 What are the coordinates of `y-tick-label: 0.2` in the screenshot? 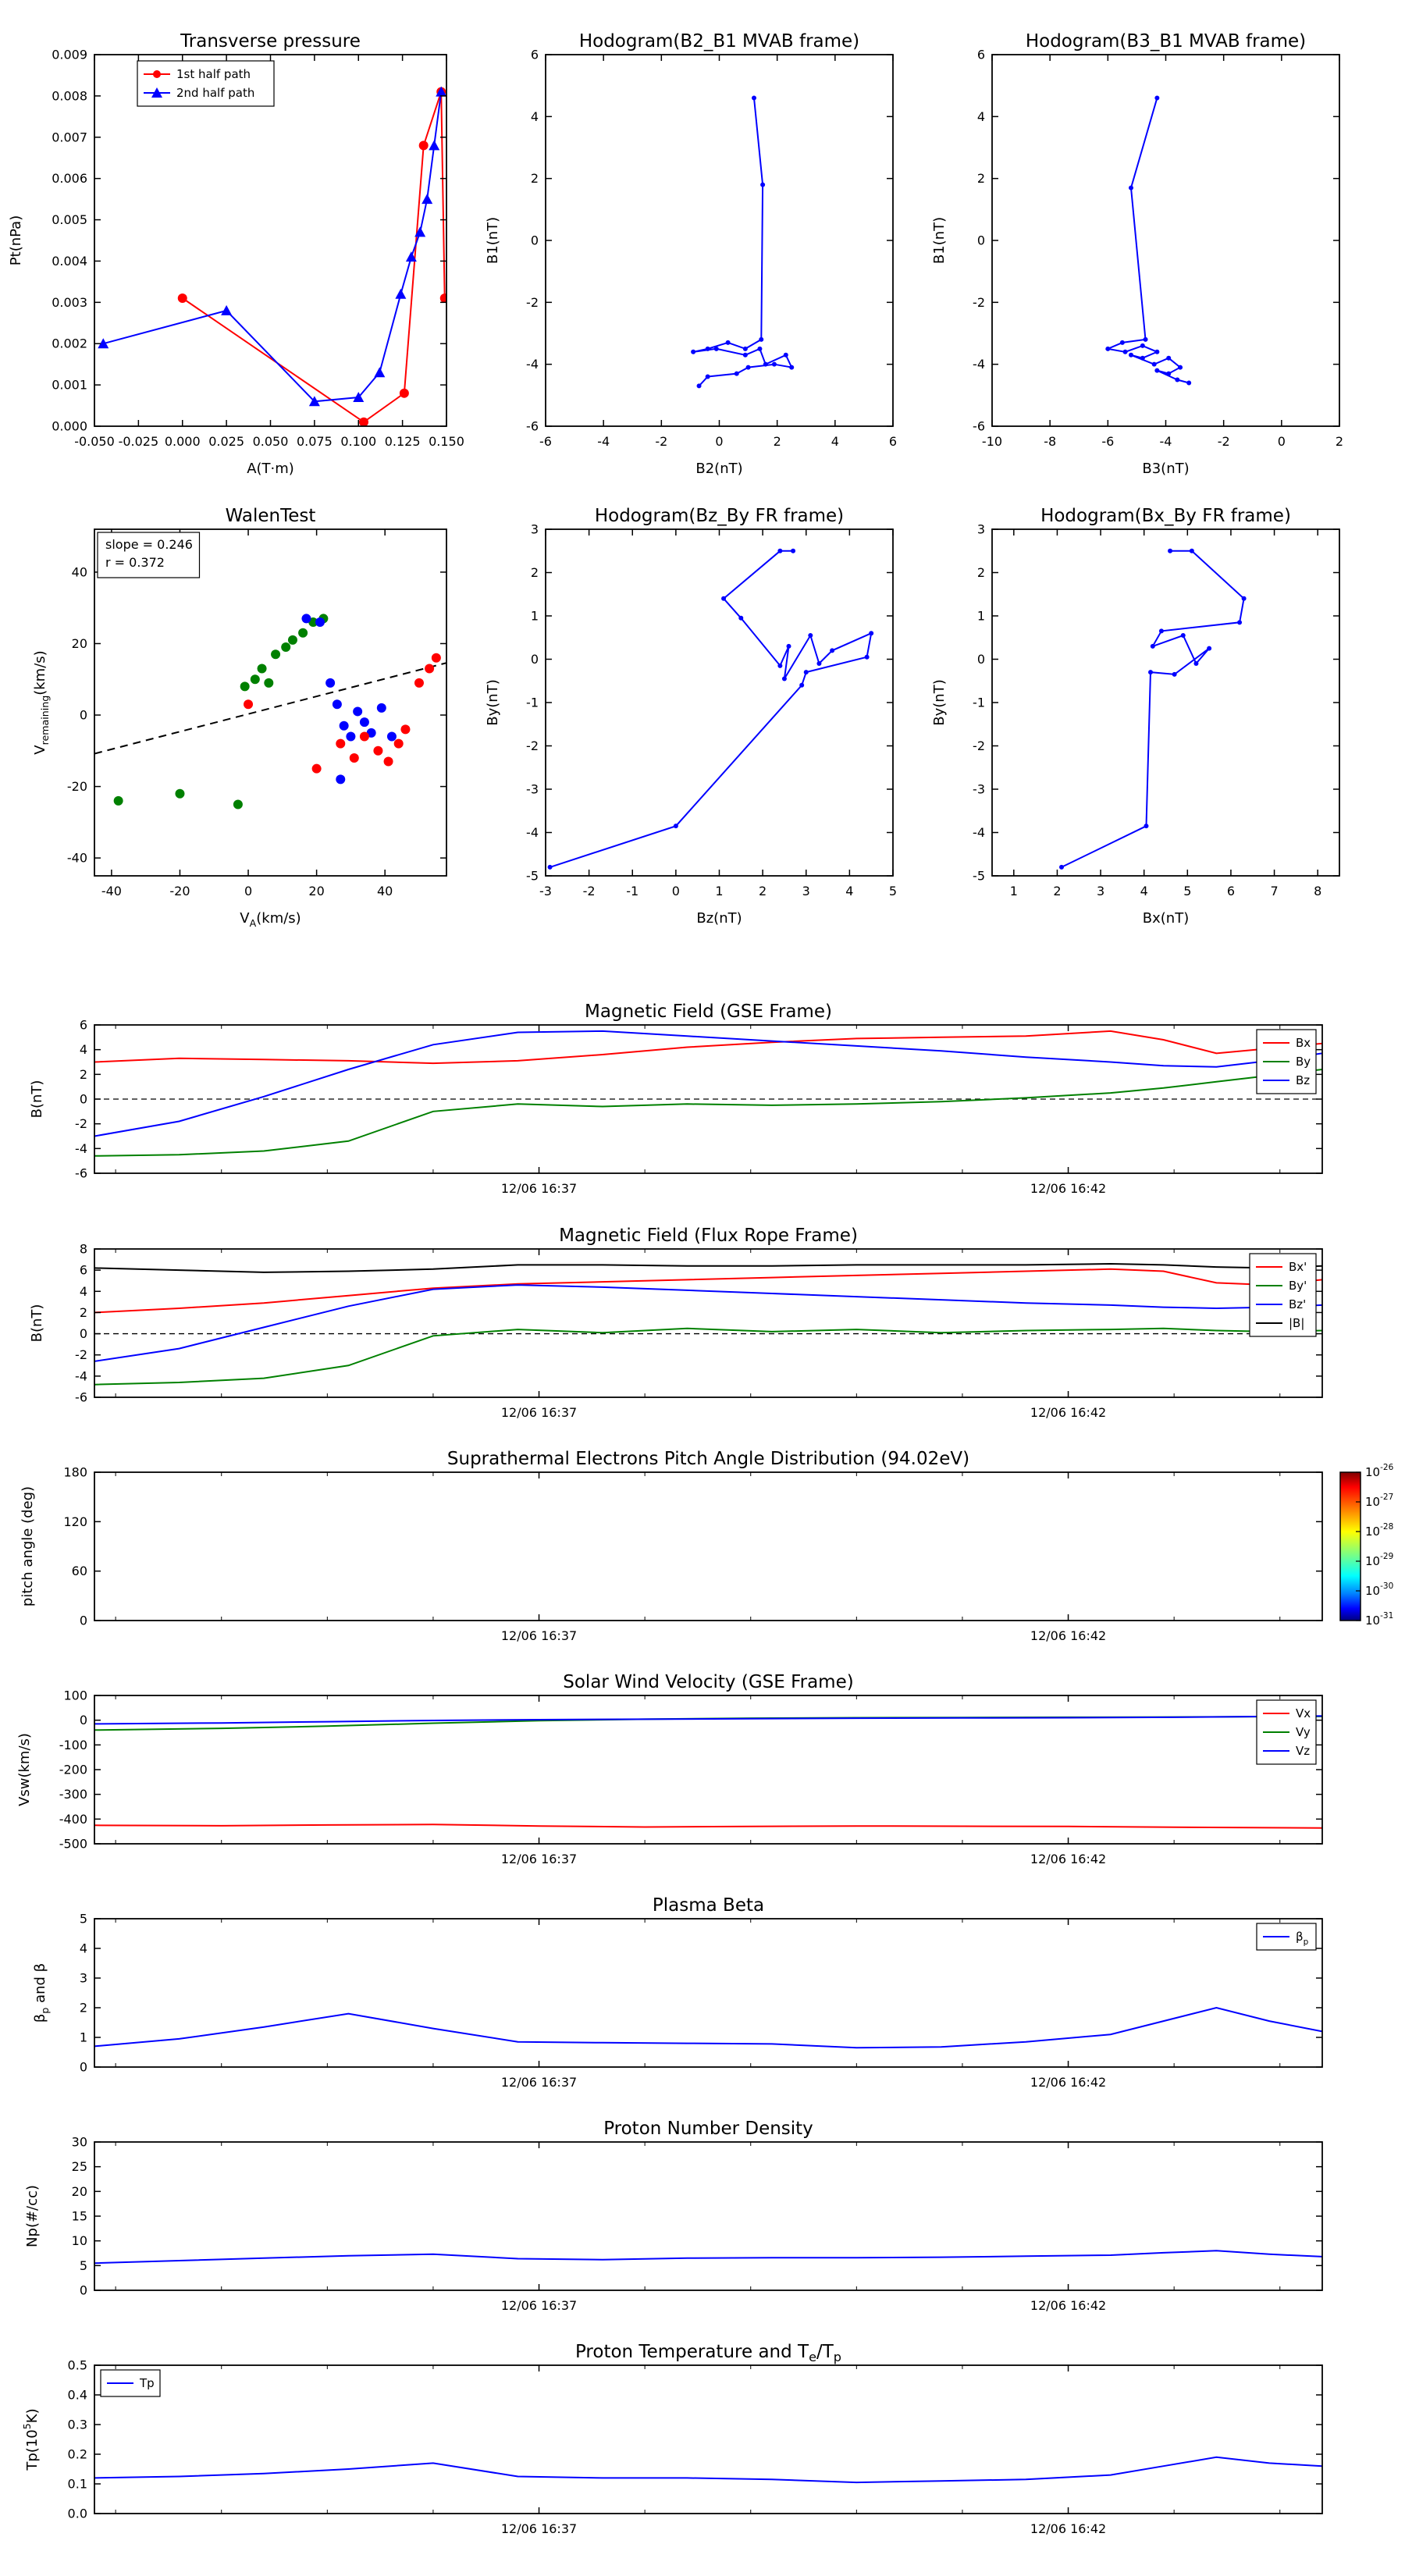 It's located at (77, 2454).